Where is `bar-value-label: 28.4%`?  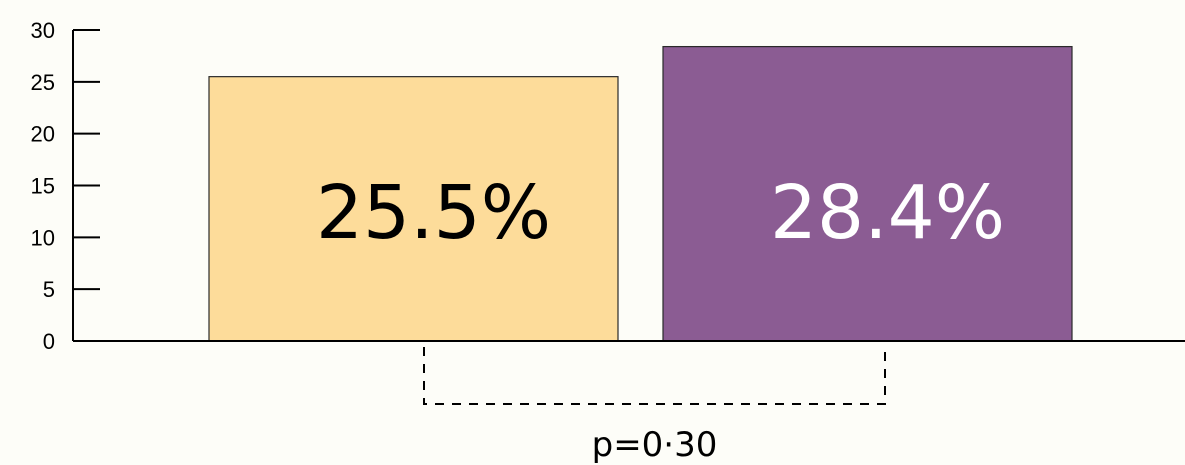
bar-value-label: 28.4% is located at coordinates (887, 213).